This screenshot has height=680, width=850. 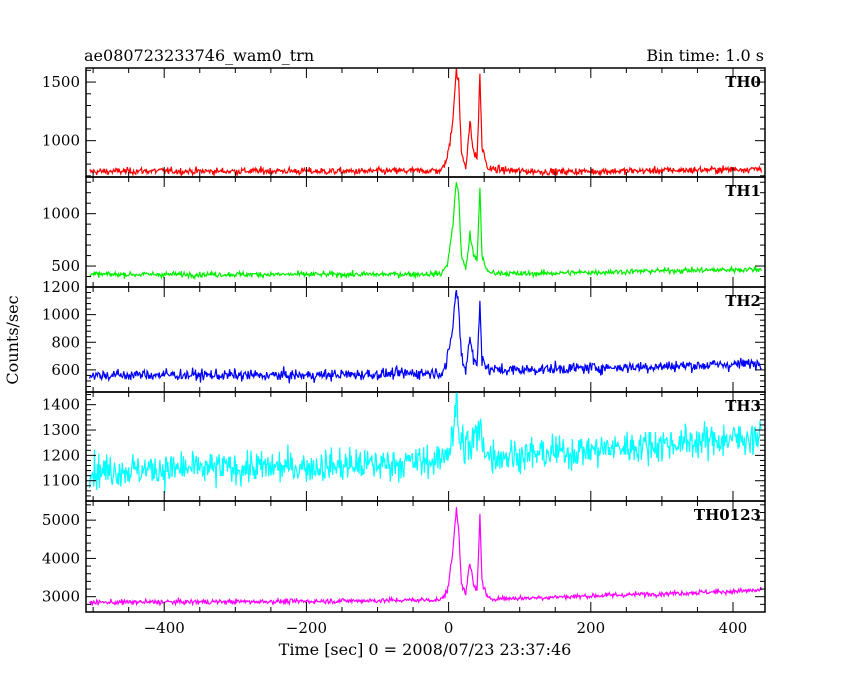 I want to click on y-tick-label: 1500, so click(x=61, y=82).